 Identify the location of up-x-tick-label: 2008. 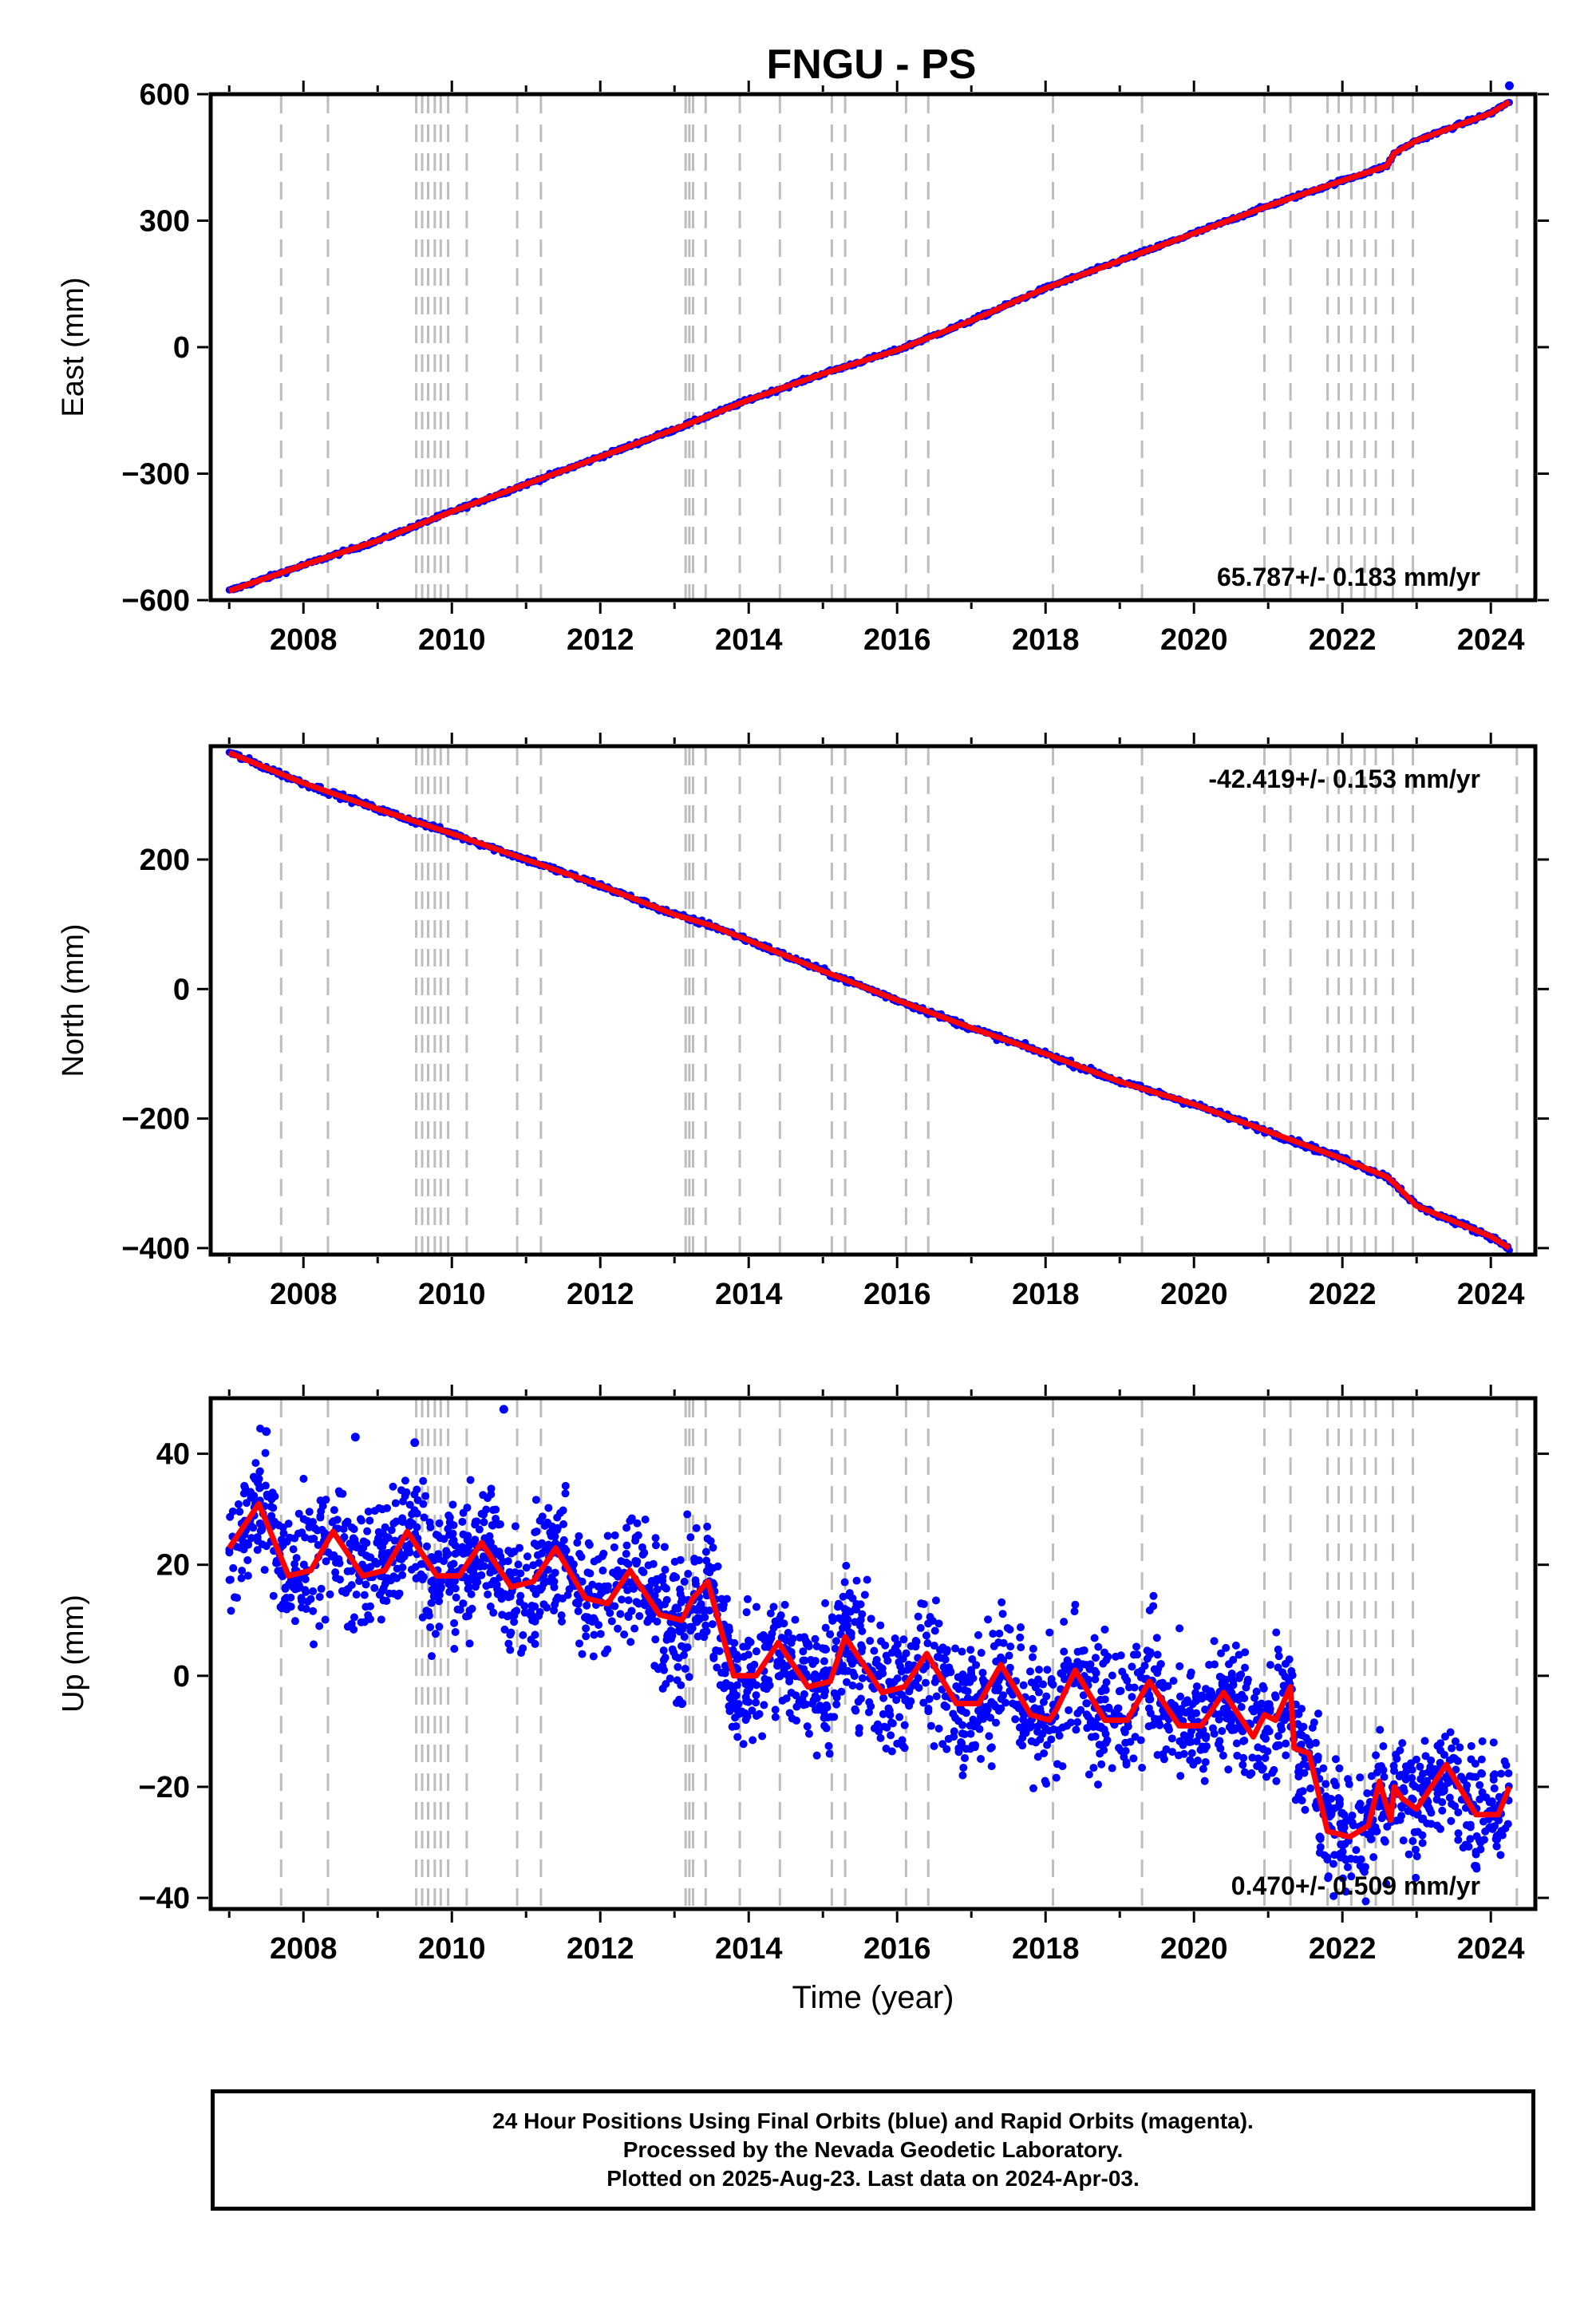
(304, 1949).